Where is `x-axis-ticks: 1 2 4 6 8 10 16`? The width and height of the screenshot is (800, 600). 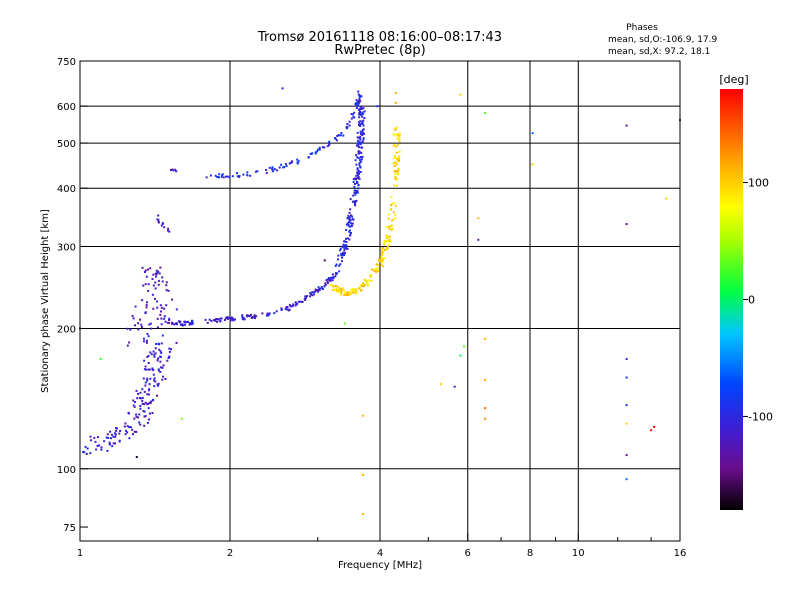 x-axis-ticks: 1 2 4 6 8 10 16 is located at coordinates (381, 546).